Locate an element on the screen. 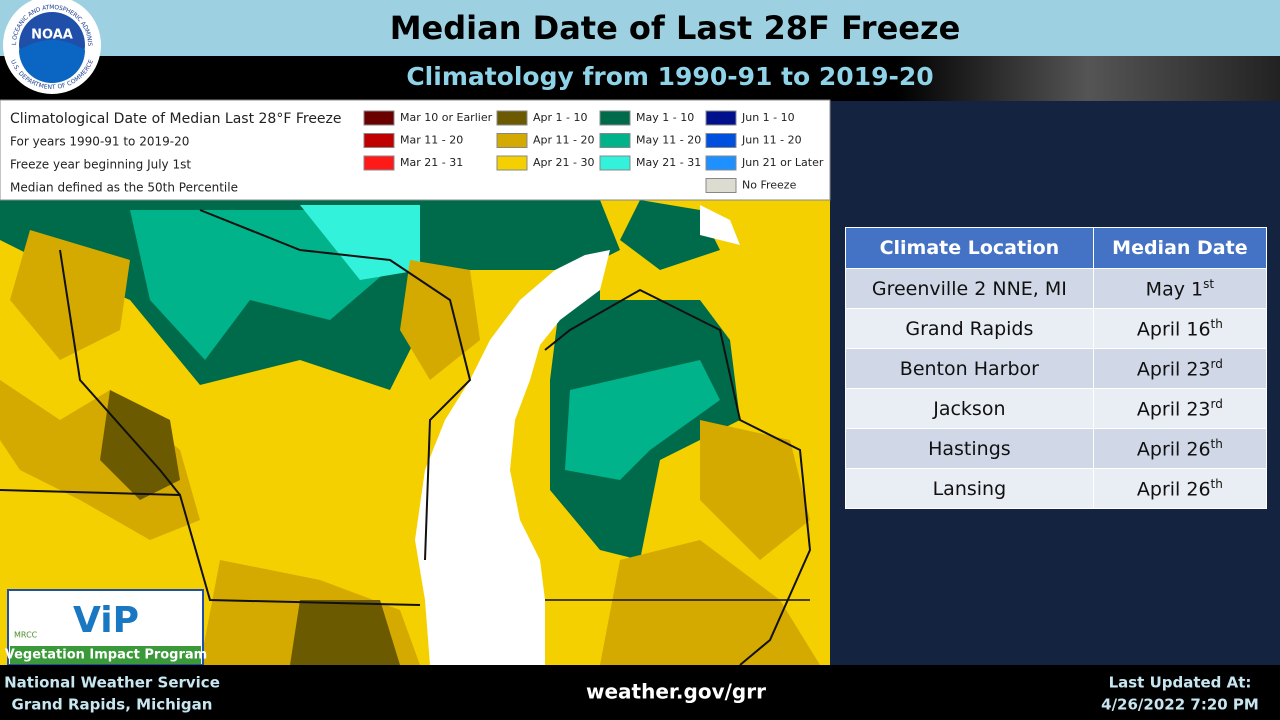 The height and width of the screenshot is (720, 1280). footer-url: weather.gov/grr is located at coordinates (676, 692).